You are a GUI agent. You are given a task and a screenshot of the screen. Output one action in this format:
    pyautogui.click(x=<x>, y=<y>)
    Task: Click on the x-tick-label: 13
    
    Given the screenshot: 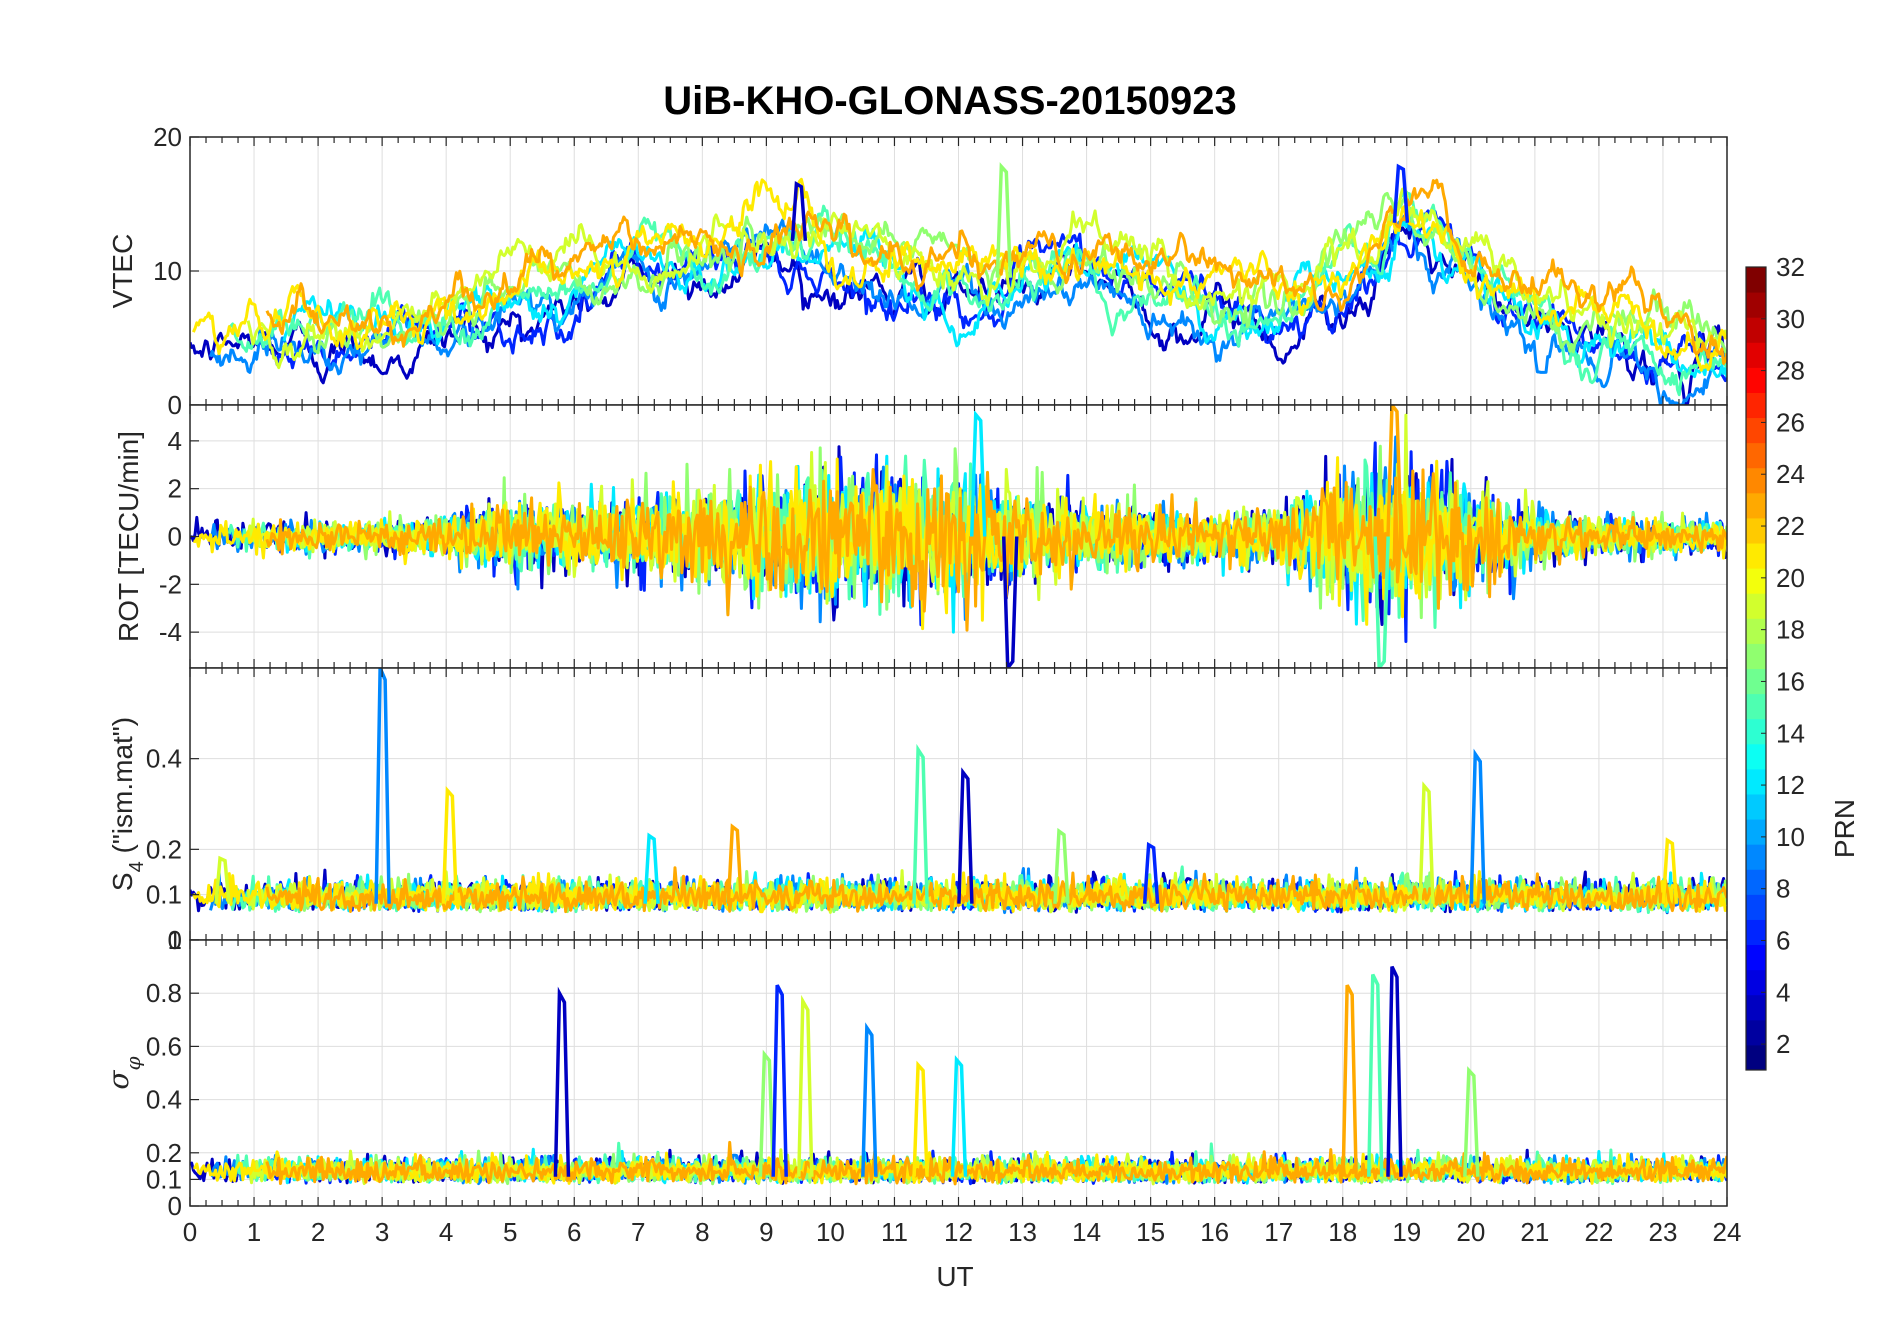 What is the action you would take?
    pyautogui.click(x=1022, y=1232)
    